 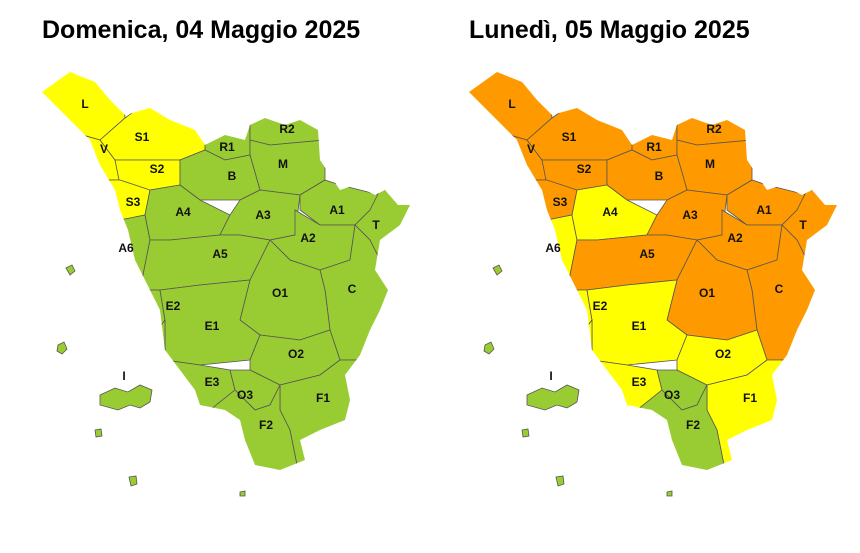 I want to click on map-title: Lunedì, 05 Maggio 2025, so click(x=609, y=30).